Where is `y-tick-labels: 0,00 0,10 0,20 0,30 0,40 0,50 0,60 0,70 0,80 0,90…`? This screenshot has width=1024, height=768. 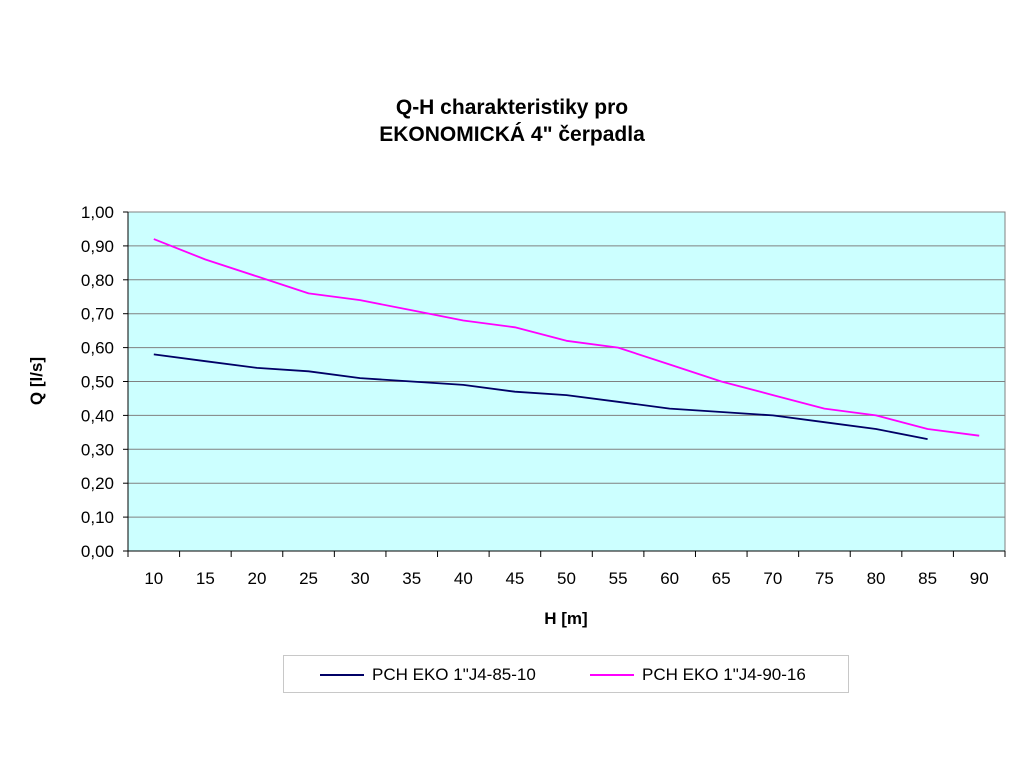 y-tick-labels: 0,00 0,10 0,20 0,30 0,40 0,50 0,60 0,70 0,80 0,90… is located at coordinates (97, 382).